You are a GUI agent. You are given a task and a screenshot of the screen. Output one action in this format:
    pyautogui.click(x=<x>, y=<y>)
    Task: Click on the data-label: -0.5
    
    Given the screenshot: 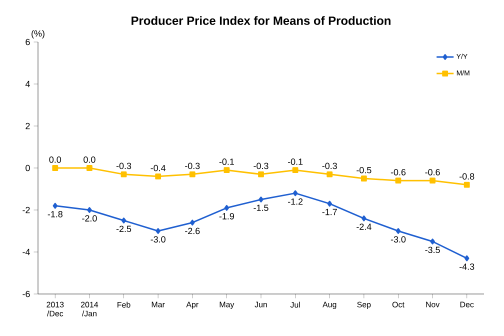 What is the action you would take?
    pyautogui.click(x=364, y=170)
    